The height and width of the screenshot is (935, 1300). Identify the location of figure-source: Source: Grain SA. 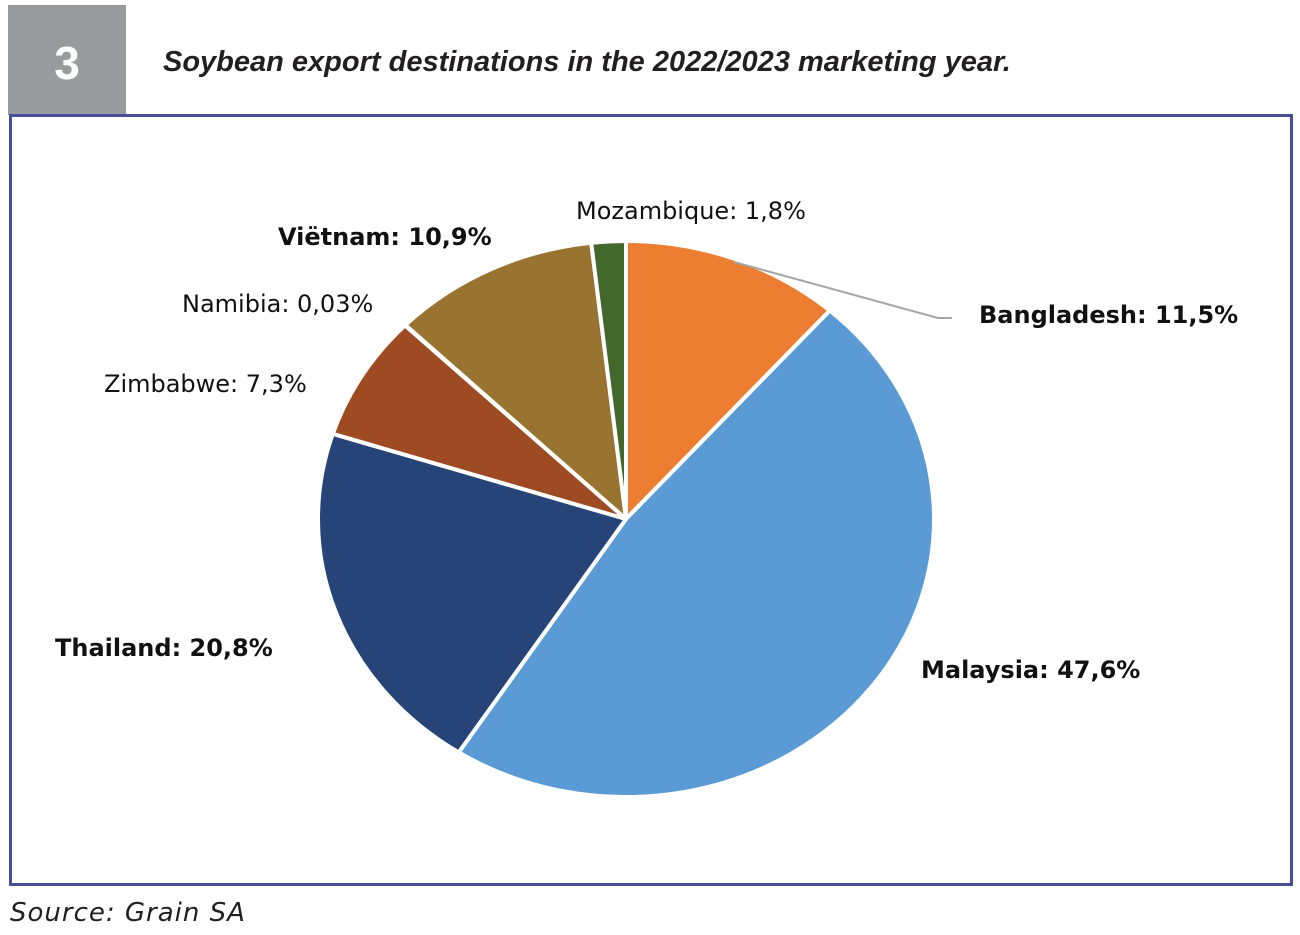
(128, 913).